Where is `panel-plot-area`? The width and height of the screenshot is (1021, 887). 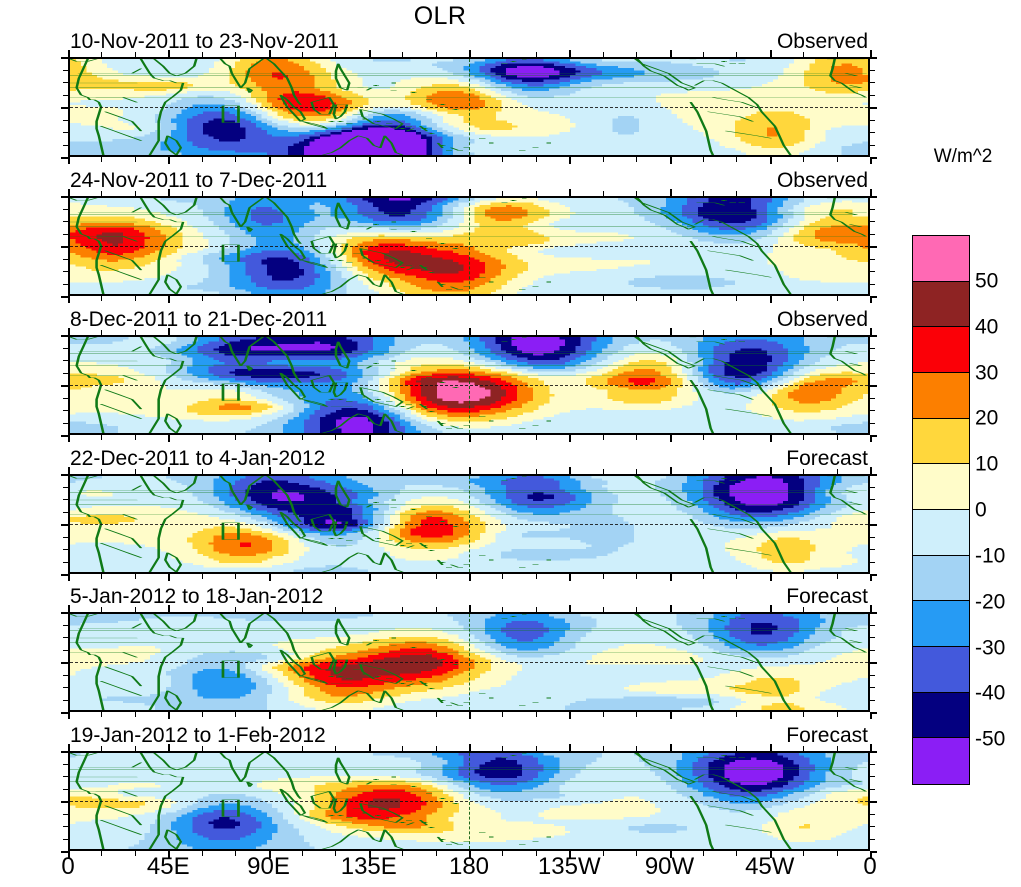
panel-plot-area is located at coordinates (469, 107).